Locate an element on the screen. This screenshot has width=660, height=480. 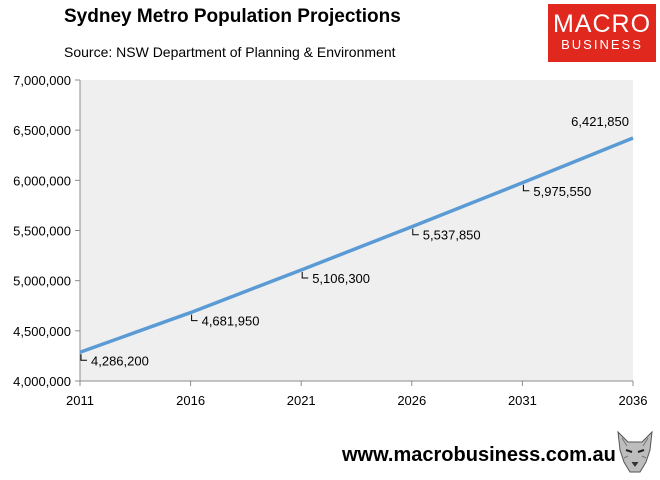
y-tick-label: 6,000,000 is located at coordinates (42, 180).